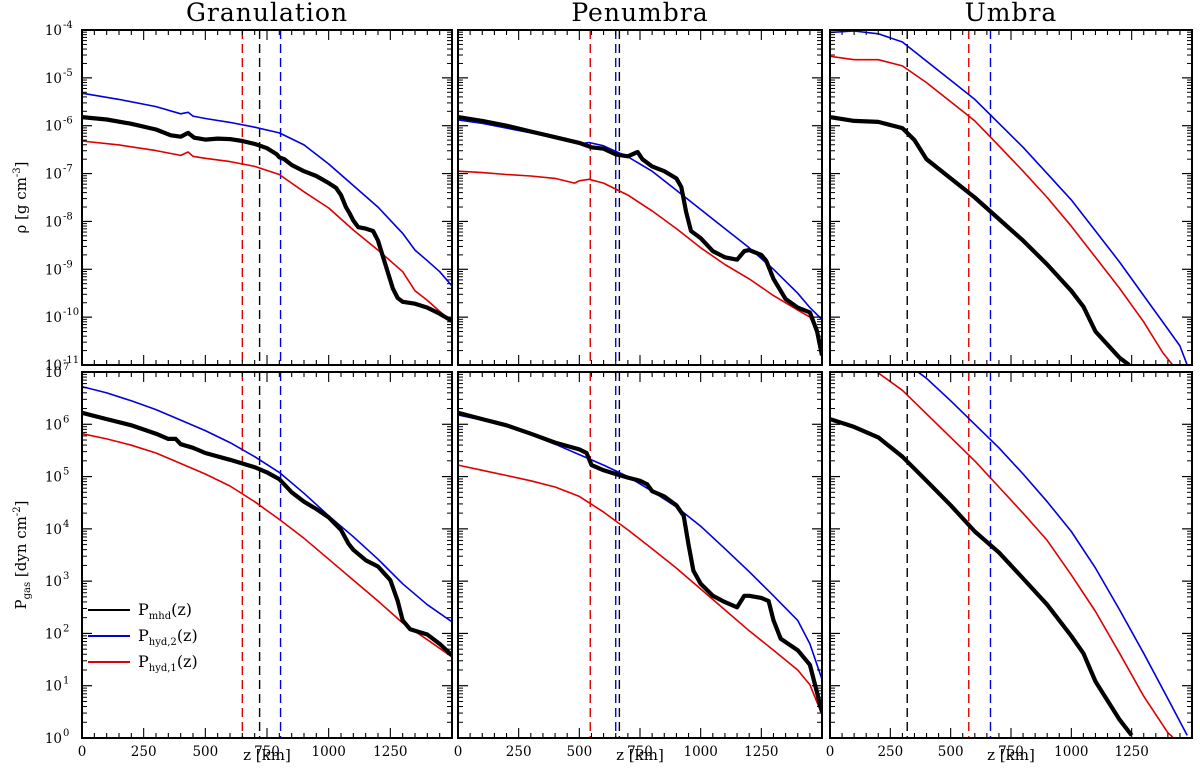 This screenshot has width=1200, height=768. Describe the element at coordinates (71, 312) in the screenshot. I see `y-tick-exponent: -10` at that location.